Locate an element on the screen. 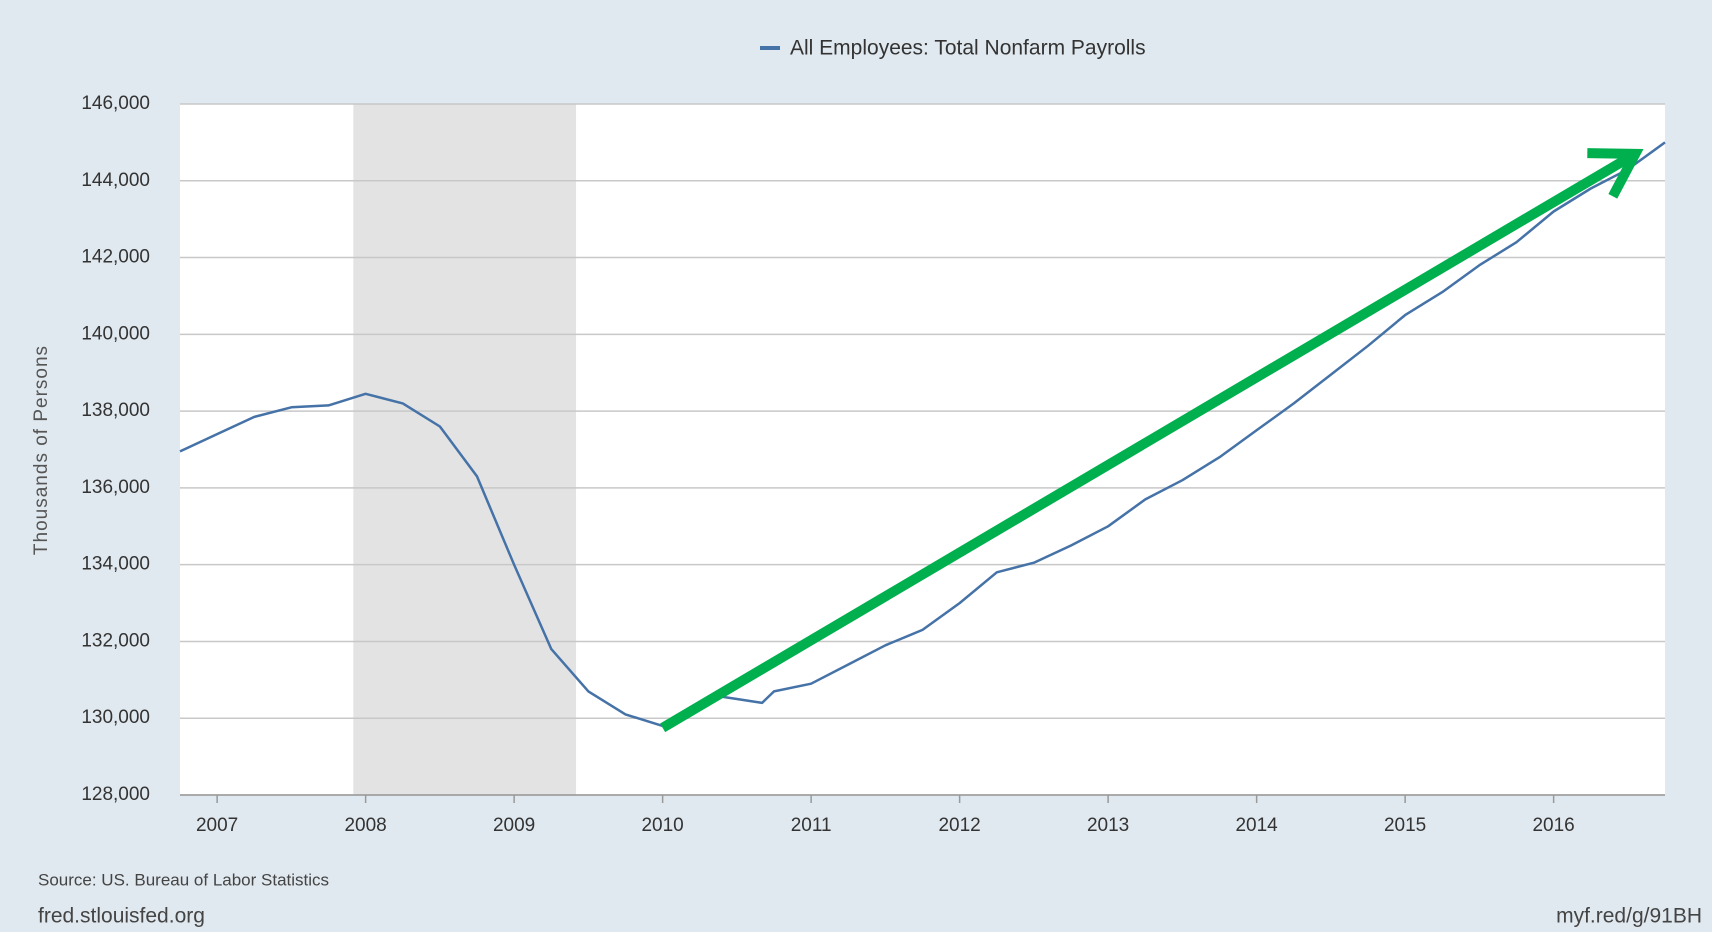 This screenshot has height=932, width=1712. x-tick-label: 2011 is located at coordinates (811, 825).